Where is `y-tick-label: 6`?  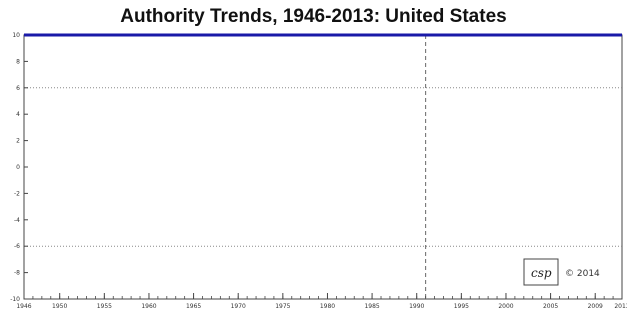 y-tick-label: 6 is located at coordinates (18, 88).